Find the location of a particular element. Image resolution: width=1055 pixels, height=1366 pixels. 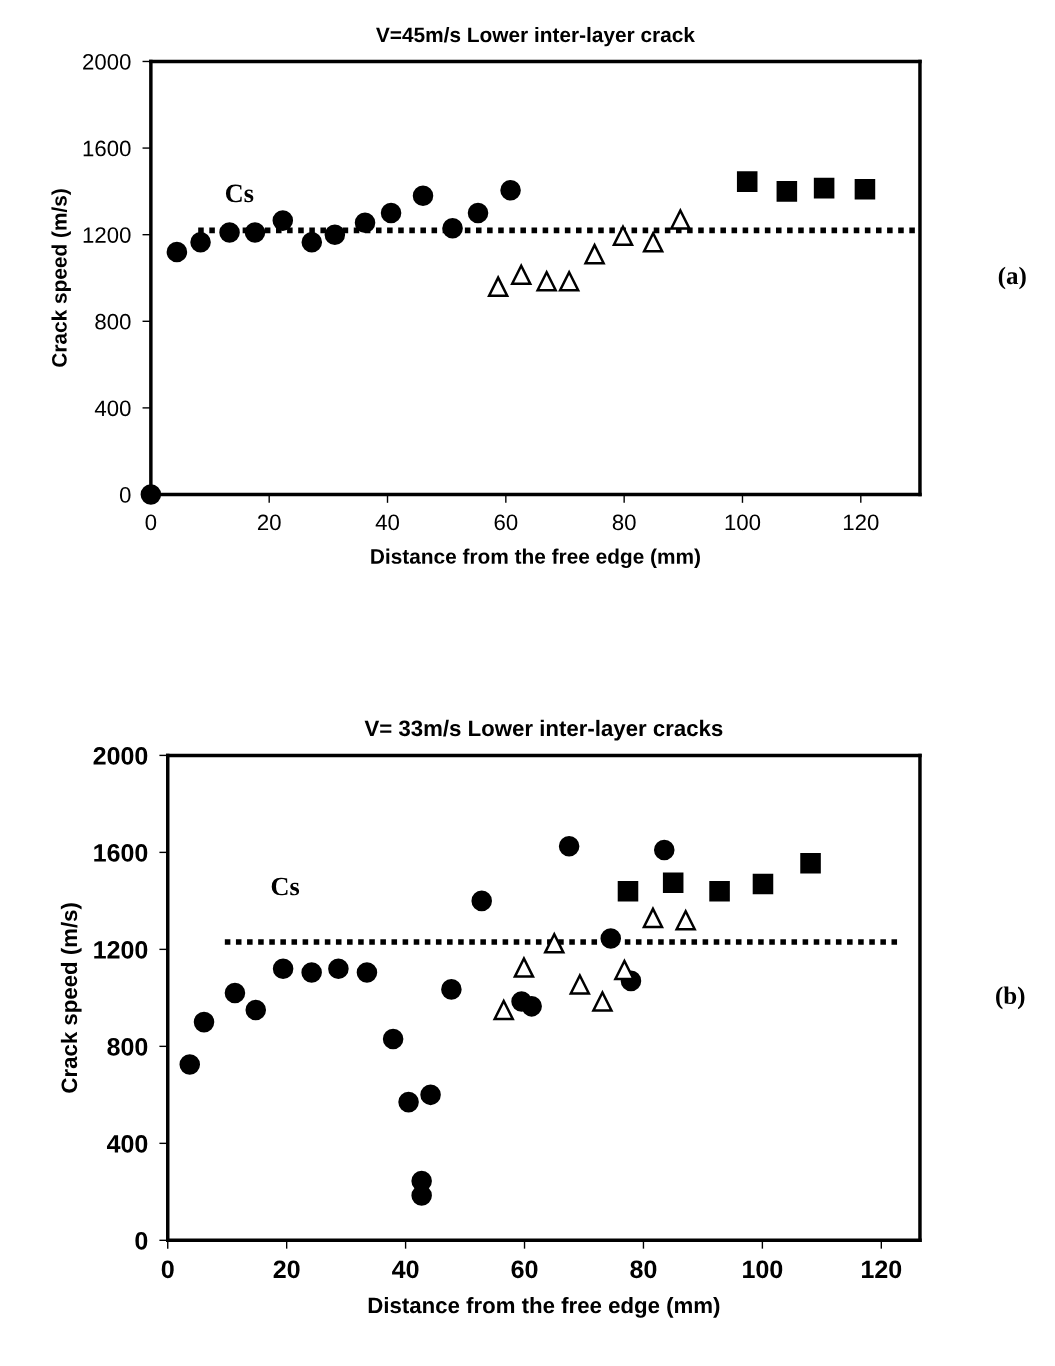

text: (b) is located at coordinates (1010, 998).